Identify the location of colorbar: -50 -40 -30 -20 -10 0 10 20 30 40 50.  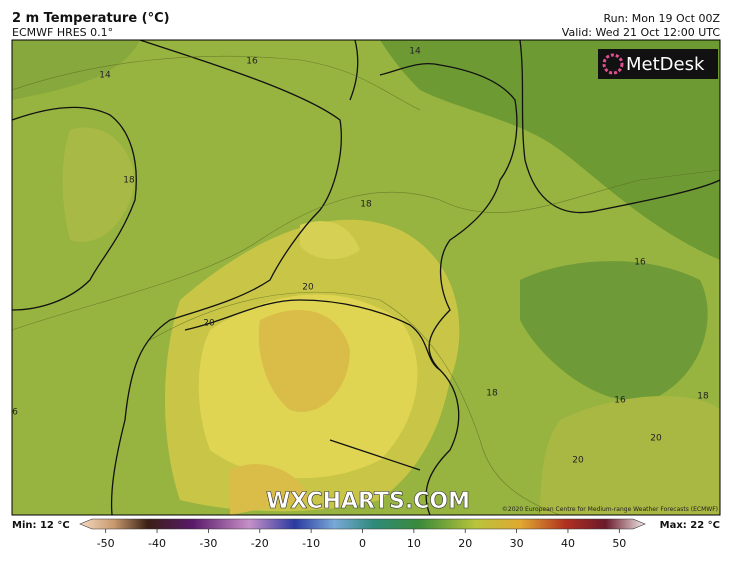
(362, 534).